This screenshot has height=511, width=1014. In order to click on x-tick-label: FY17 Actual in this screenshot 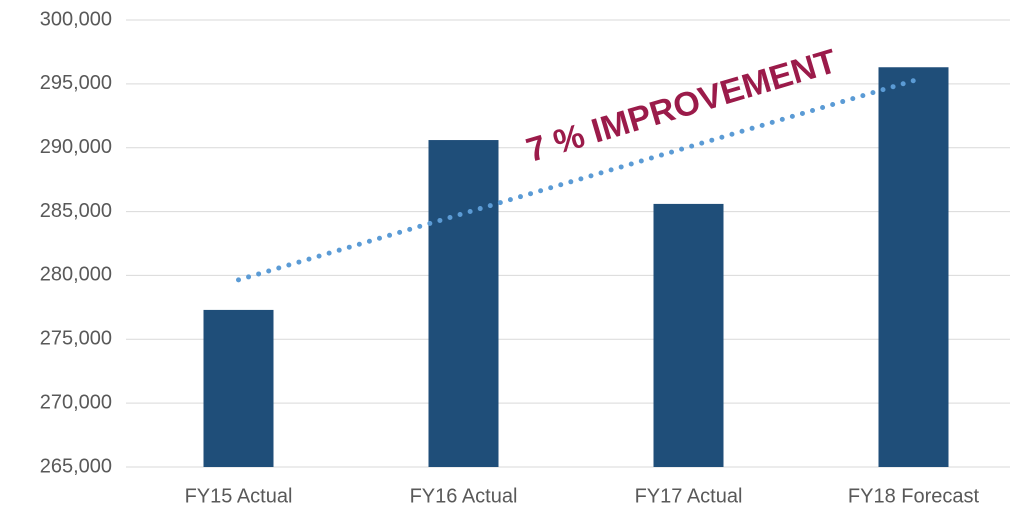, I will do `click(689, 496)`.